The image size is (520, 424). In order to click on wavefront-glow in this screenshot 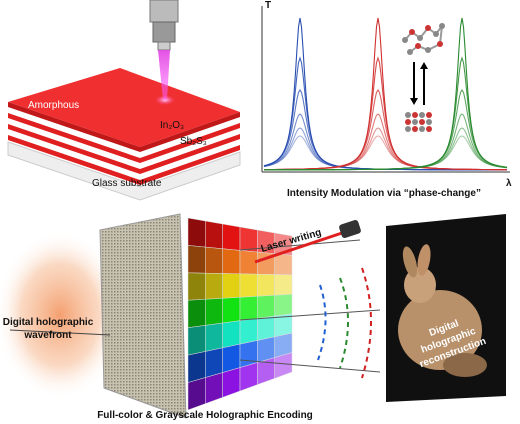, I will do `click(62, 315)`.